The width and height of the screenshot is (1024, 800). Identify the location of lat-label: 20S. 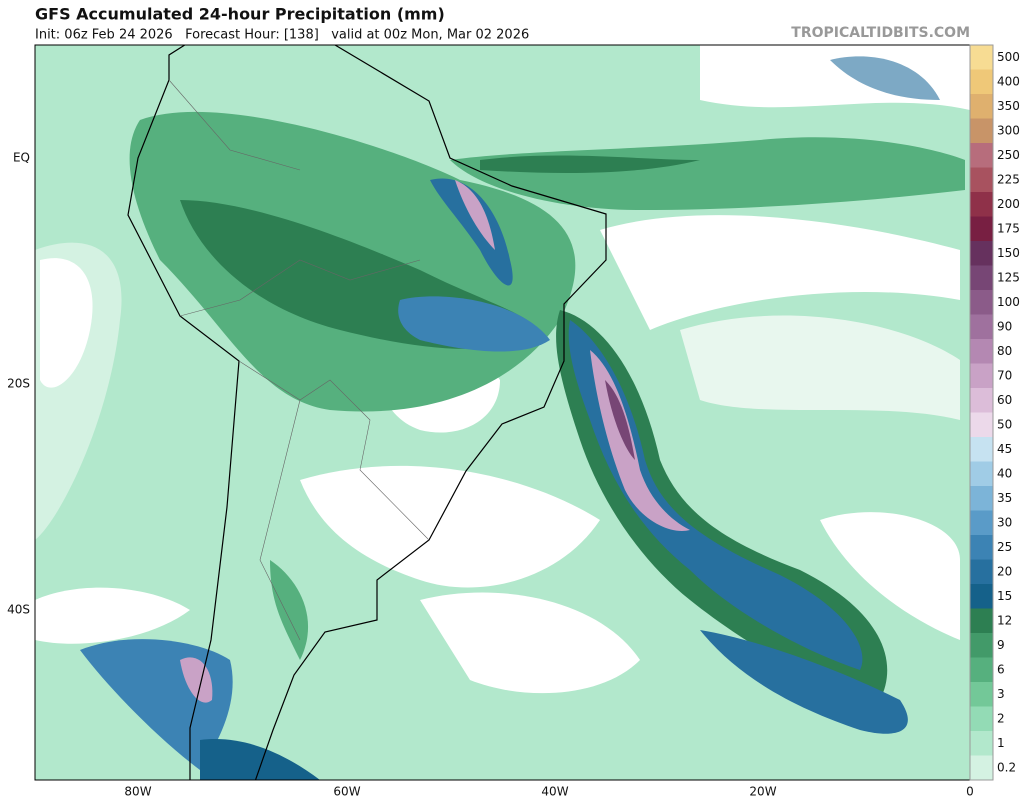
(18, 384).